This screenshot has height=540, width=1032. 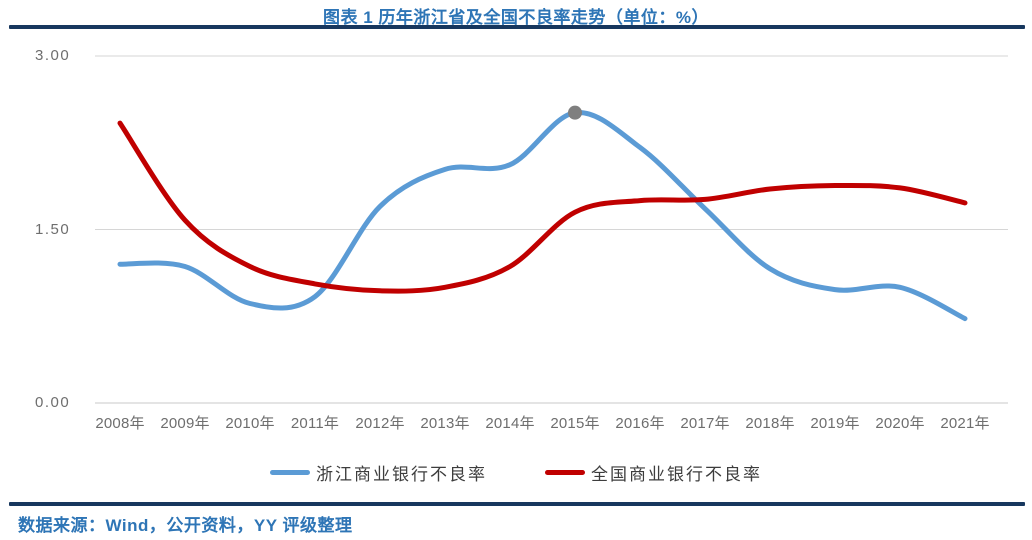 I want to click on legend-item-zhejiang: 浙江商业银行不良率, so click(x=378, y=472).